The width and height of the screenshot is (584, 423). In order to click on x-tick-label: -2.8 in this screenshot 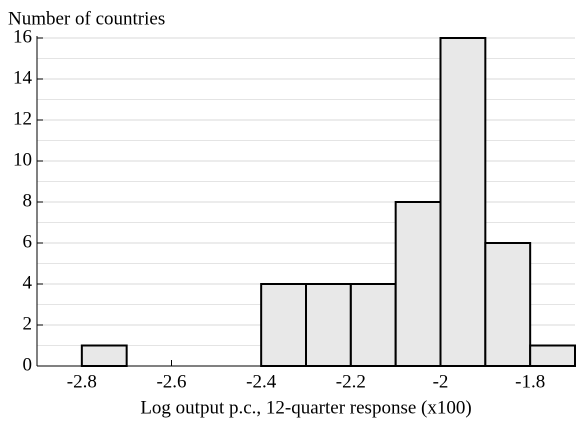, I will do `click(82, 381)`.